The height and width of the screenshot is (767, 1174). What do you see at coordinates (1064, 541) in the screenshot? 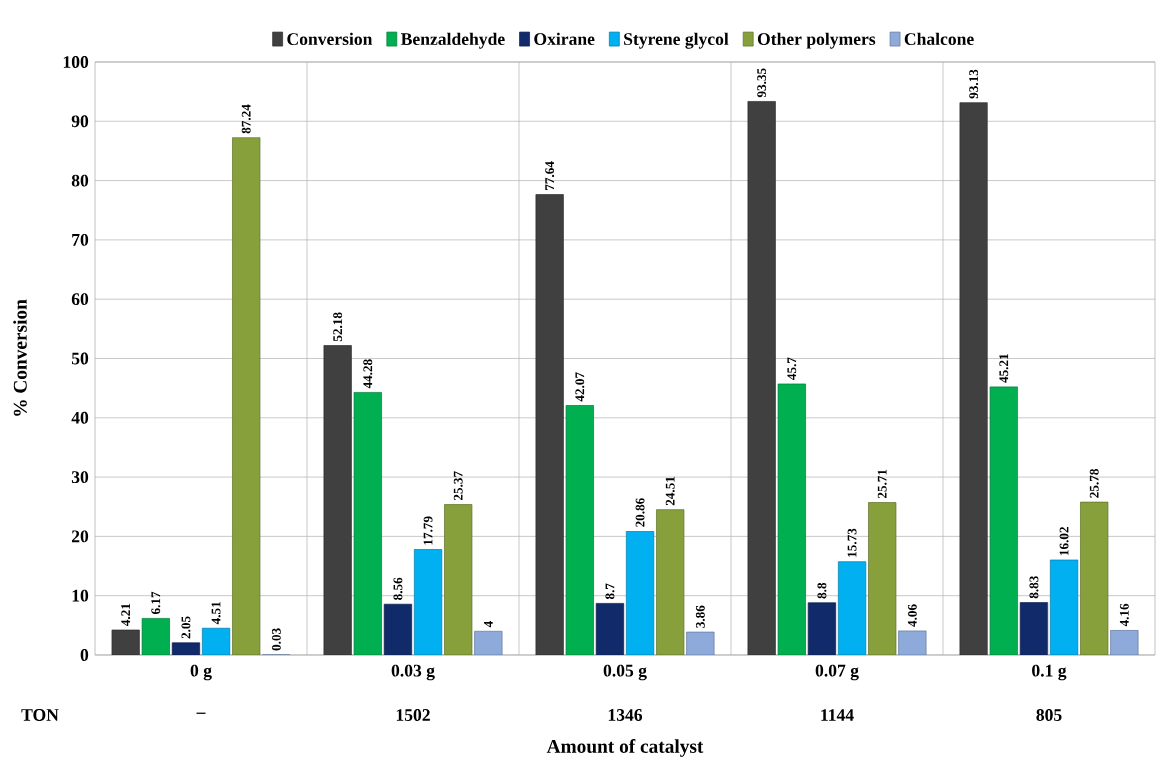
I see `data-label: 16.02` at bounding box center [1064, 541].